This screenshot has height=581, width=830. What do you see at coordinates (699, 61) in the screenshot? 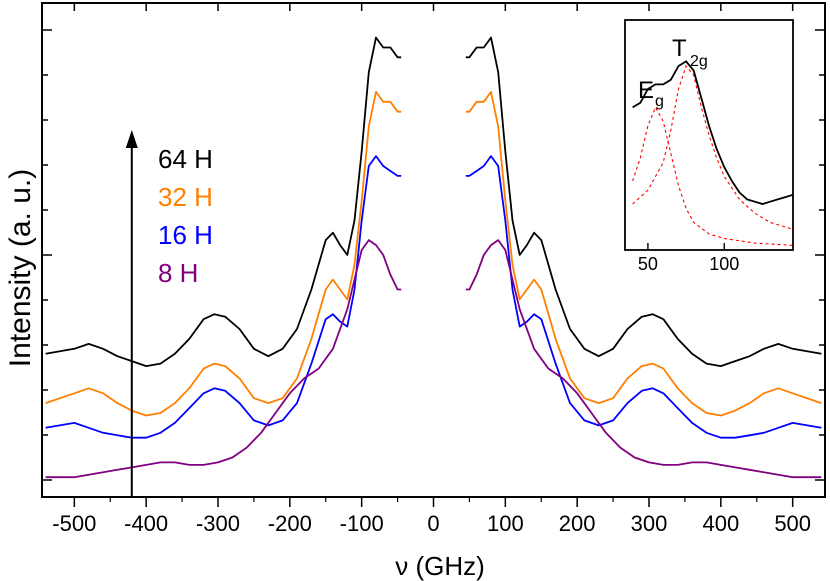
I see `inset-label-t2g-sub: 2g` at bounding box center [699, 61].